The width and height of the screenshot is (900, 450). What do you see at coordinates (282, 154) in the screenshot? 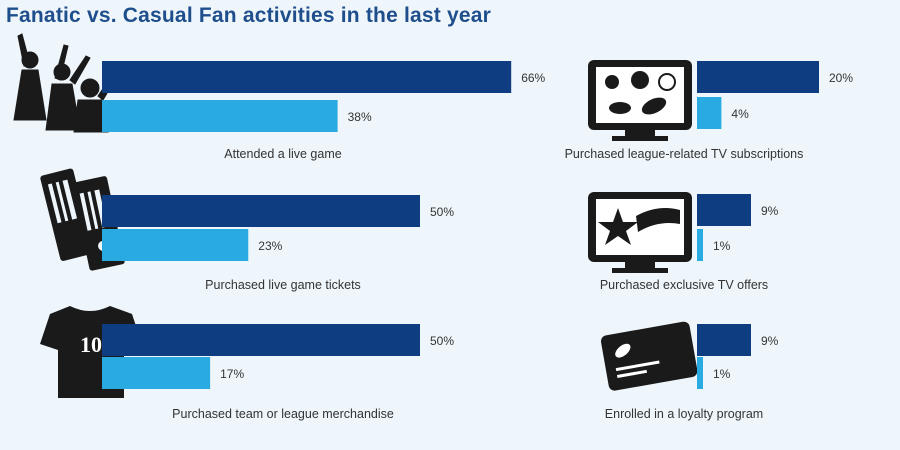
I see `activity-label: Attended a live game` at bounding box center [282, 154].